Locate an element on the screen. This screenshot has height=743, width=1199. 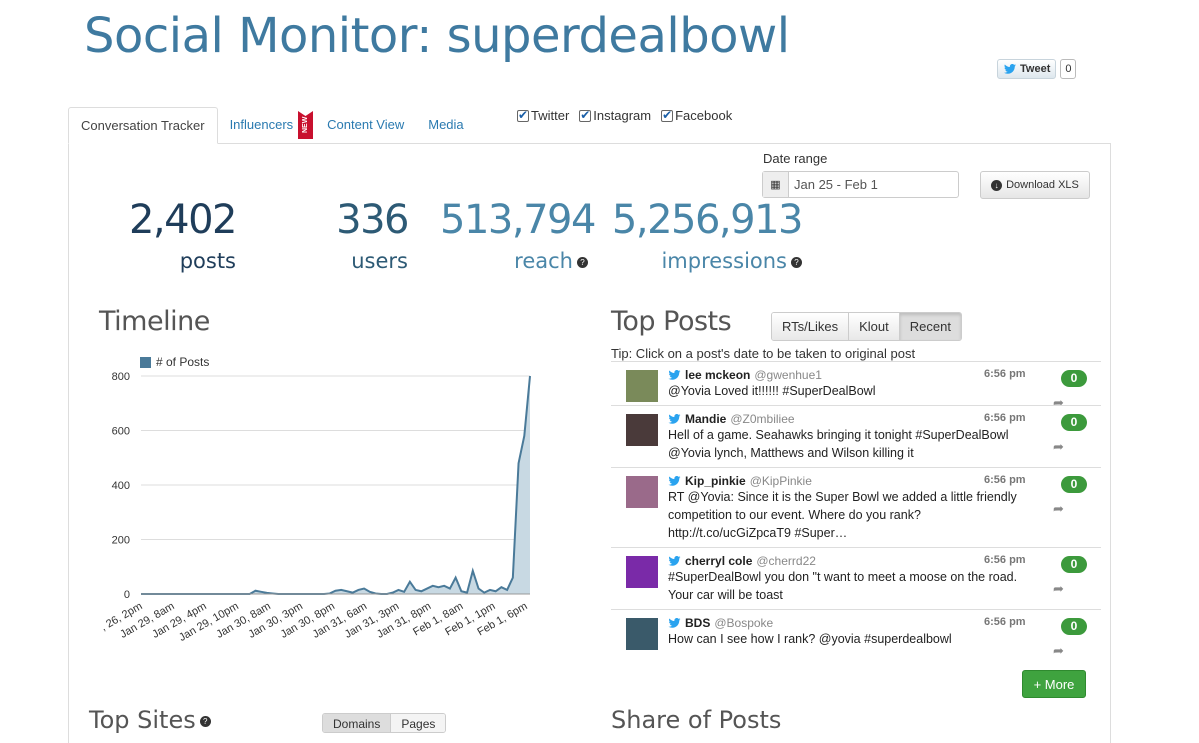
date-range-label: Date range is located at coordinates (795, 158).